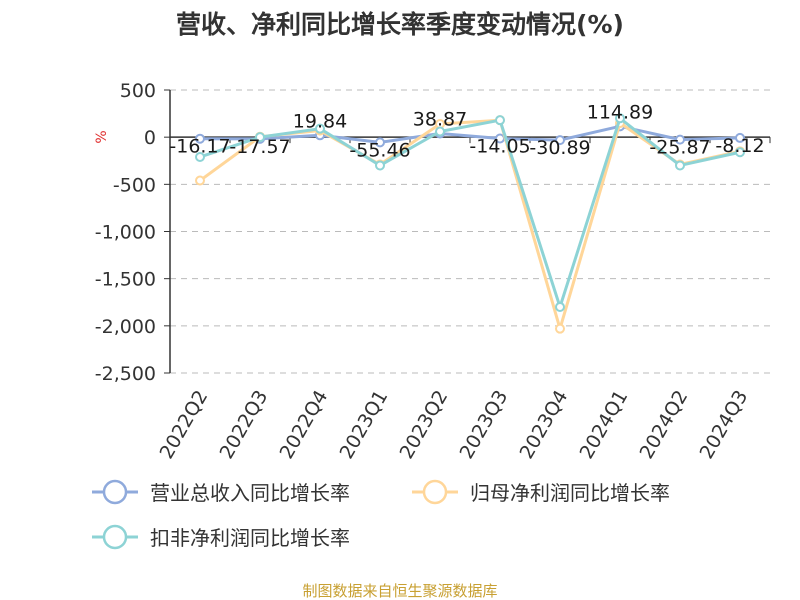 The image size is (800, 600). Describe the element at coordinates (400, 24) in the screenshot. I see `chart-title: 营收、净利同比增长率季度变动情况(%)` at that location.